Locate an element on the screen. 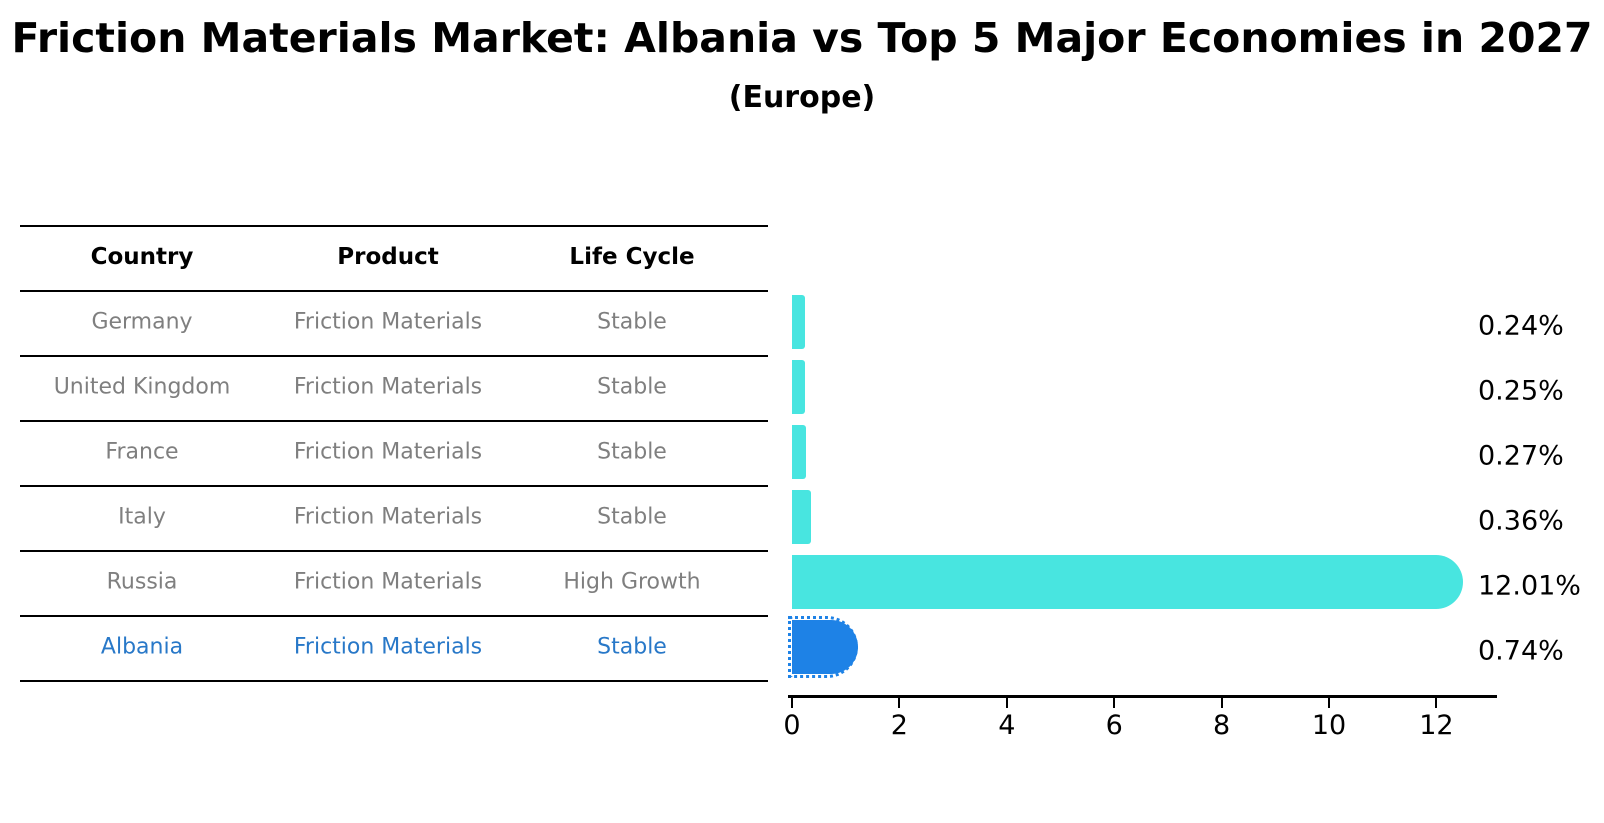 This screenshot has width=1604, height=823. table-header-country: Country is located at coordinates (142, 257).